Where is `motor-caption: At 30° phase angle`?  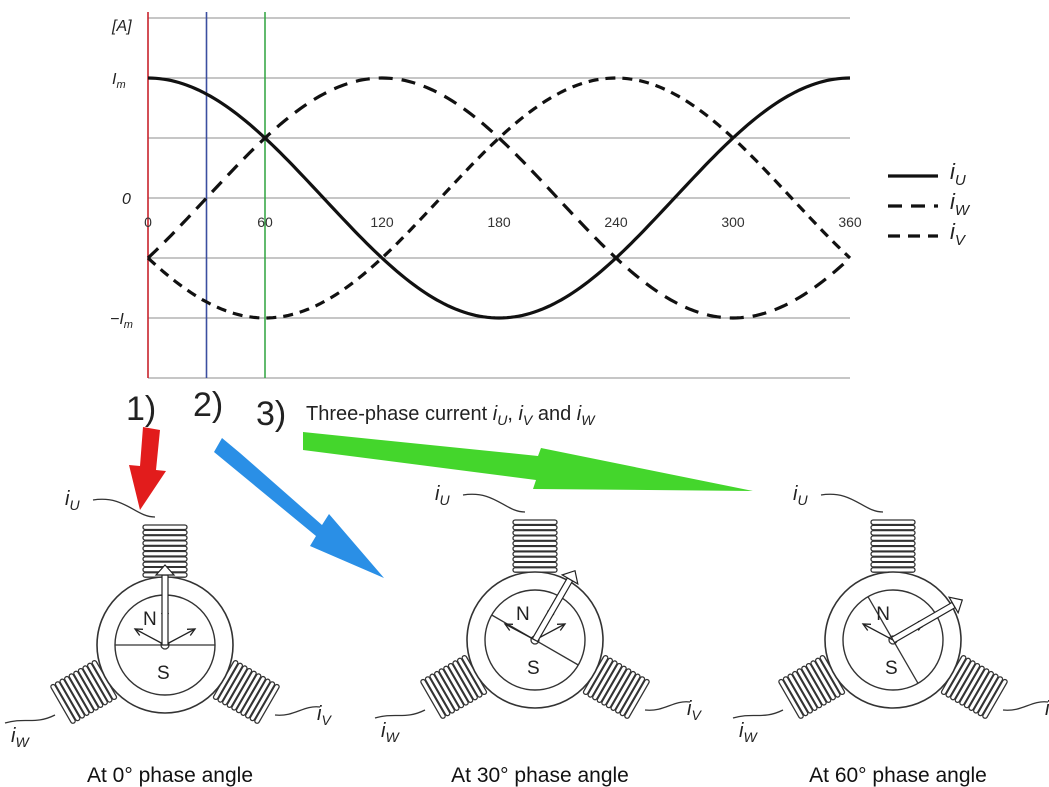
motor-caption: At 30° phase angle is located at coordinates (540, 775).